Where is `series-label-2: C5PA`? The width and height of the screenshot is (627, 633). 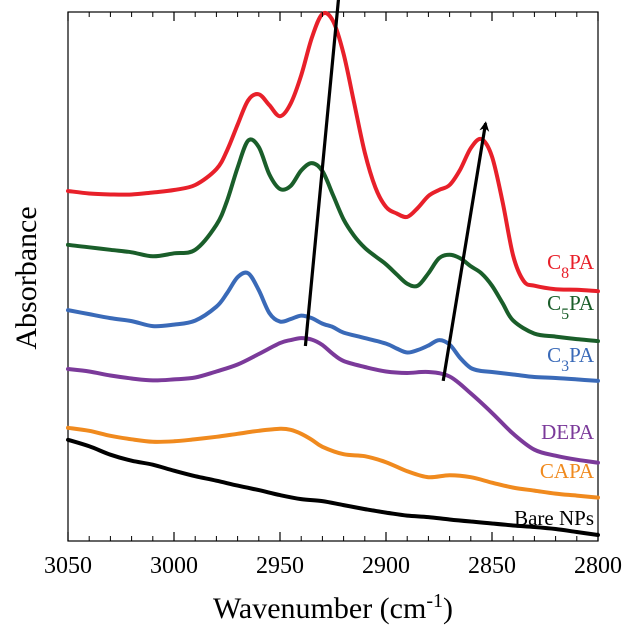 series-label-2: C5PA is located at coordinates (571, 307).